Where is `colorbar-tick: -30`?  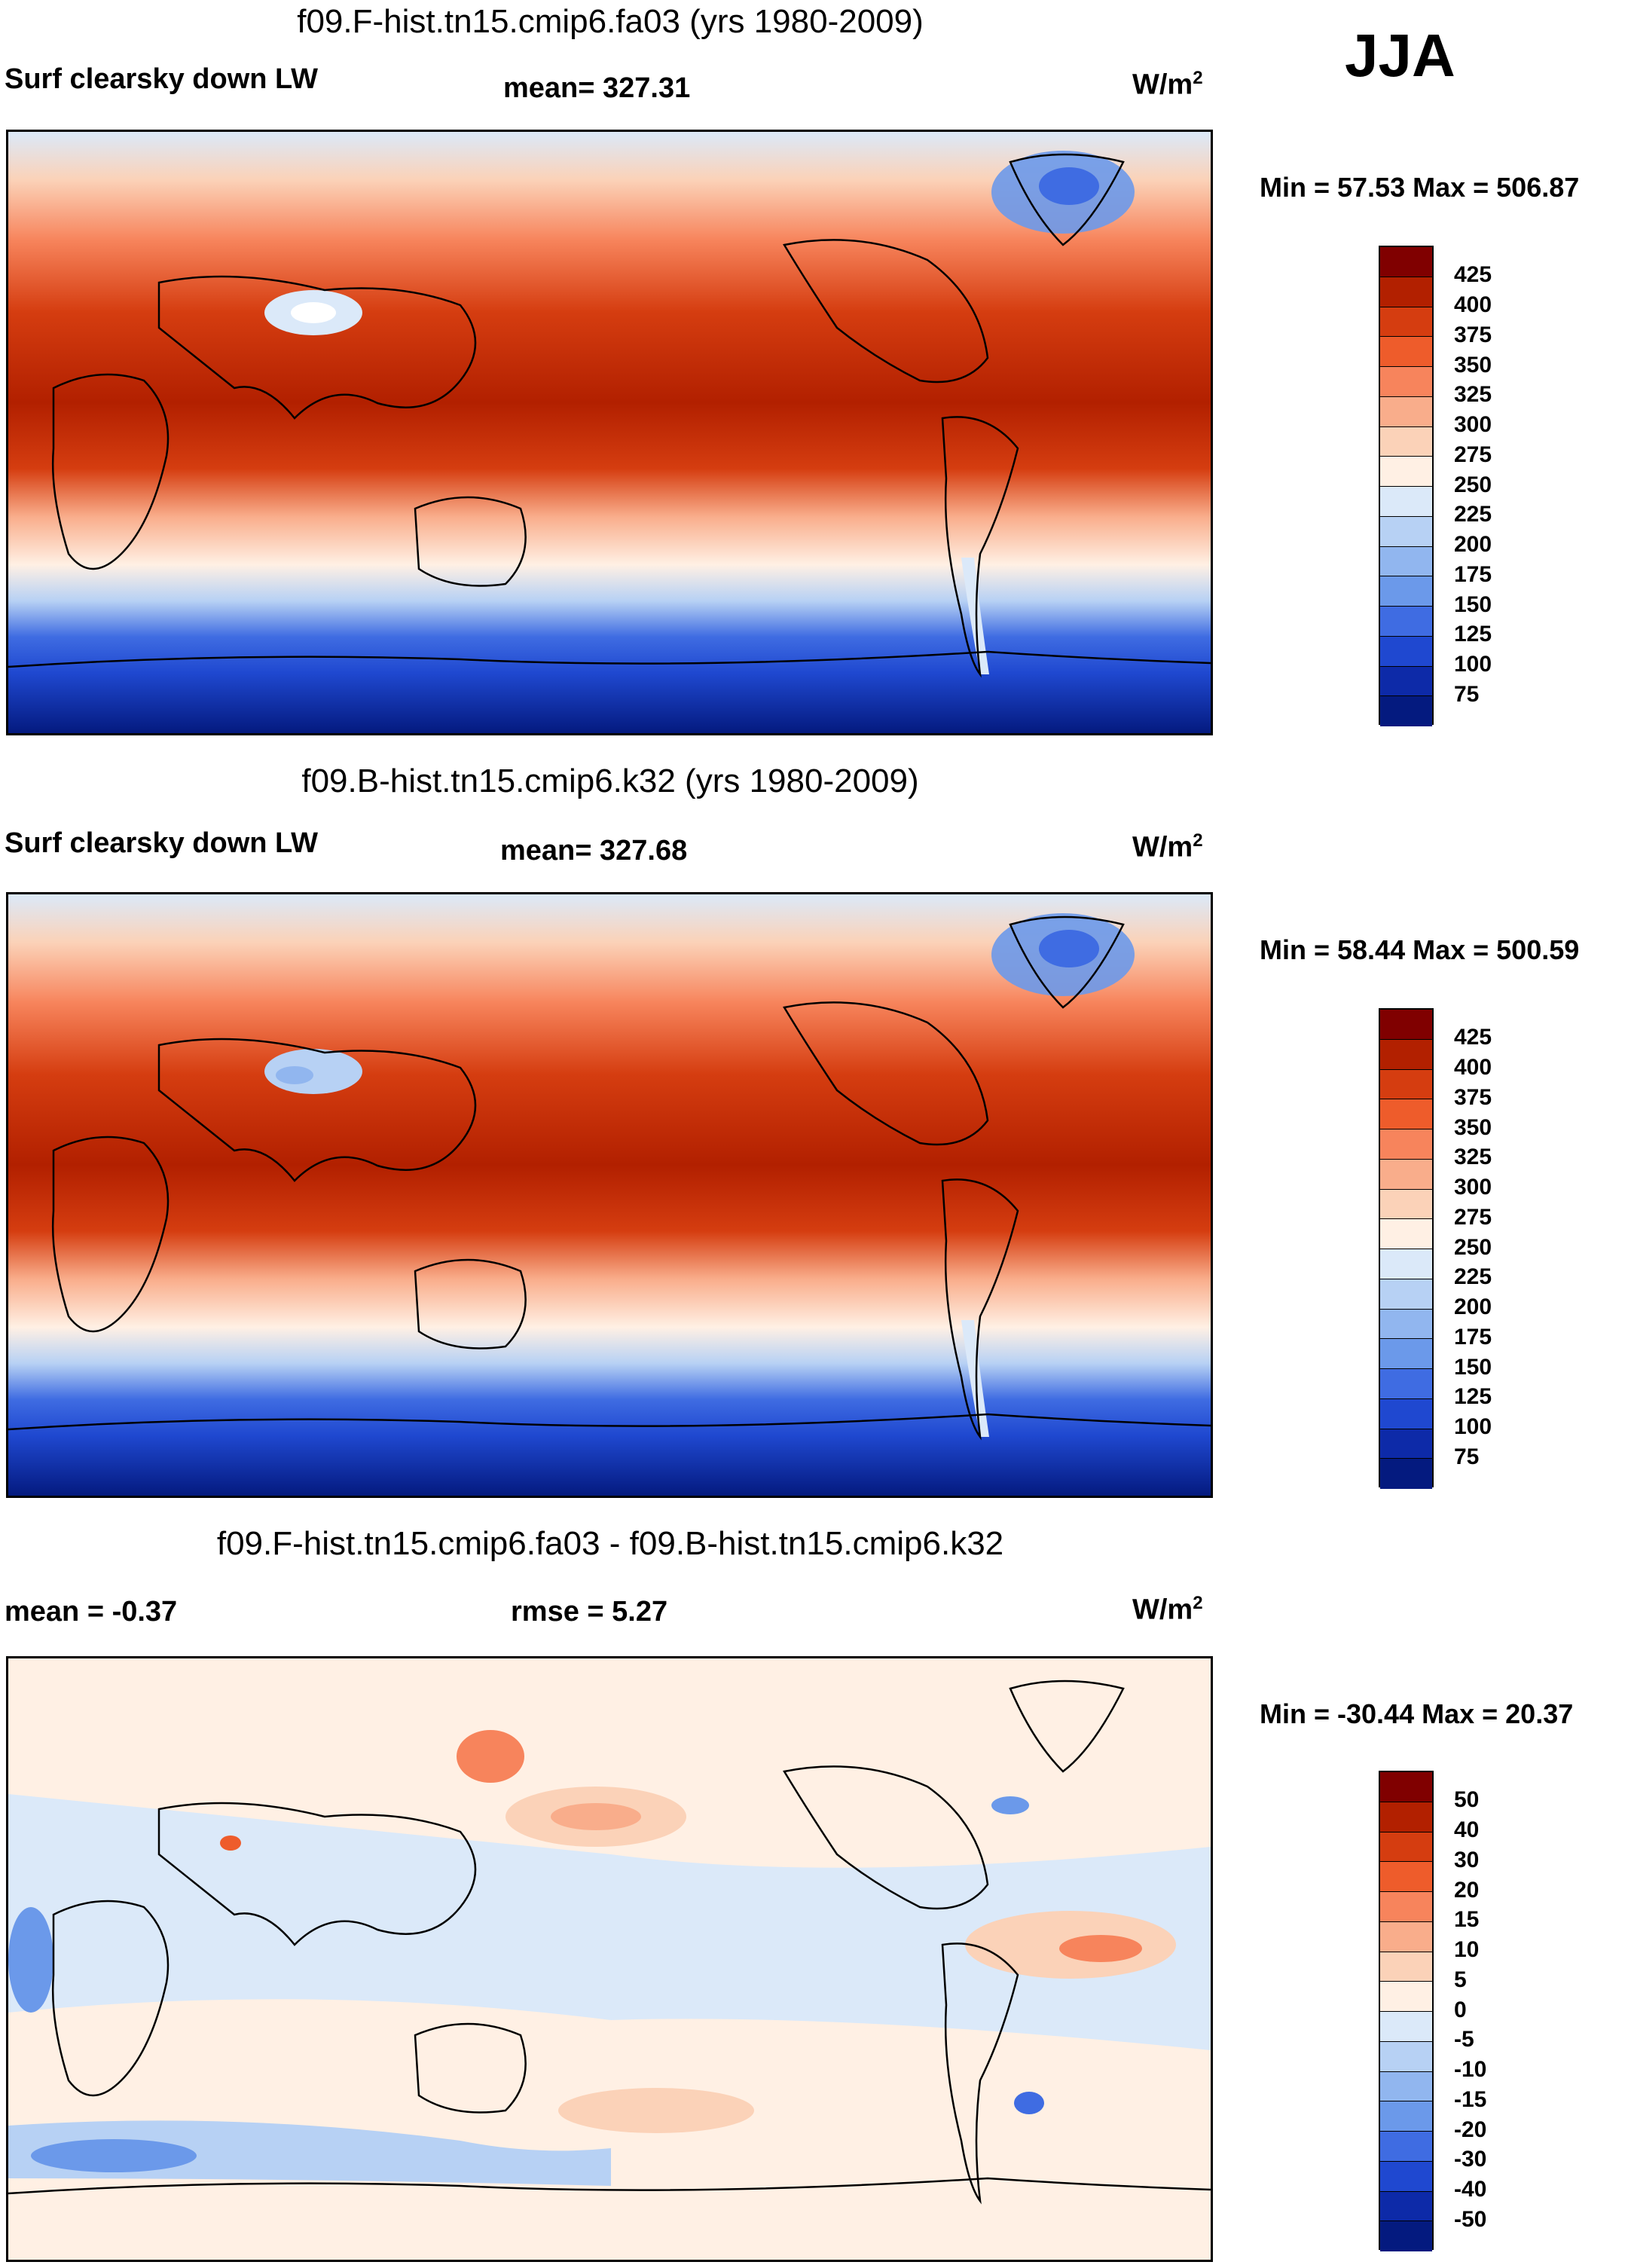 colorbar-tick: -30 is located at coordinates (1470, 2159).